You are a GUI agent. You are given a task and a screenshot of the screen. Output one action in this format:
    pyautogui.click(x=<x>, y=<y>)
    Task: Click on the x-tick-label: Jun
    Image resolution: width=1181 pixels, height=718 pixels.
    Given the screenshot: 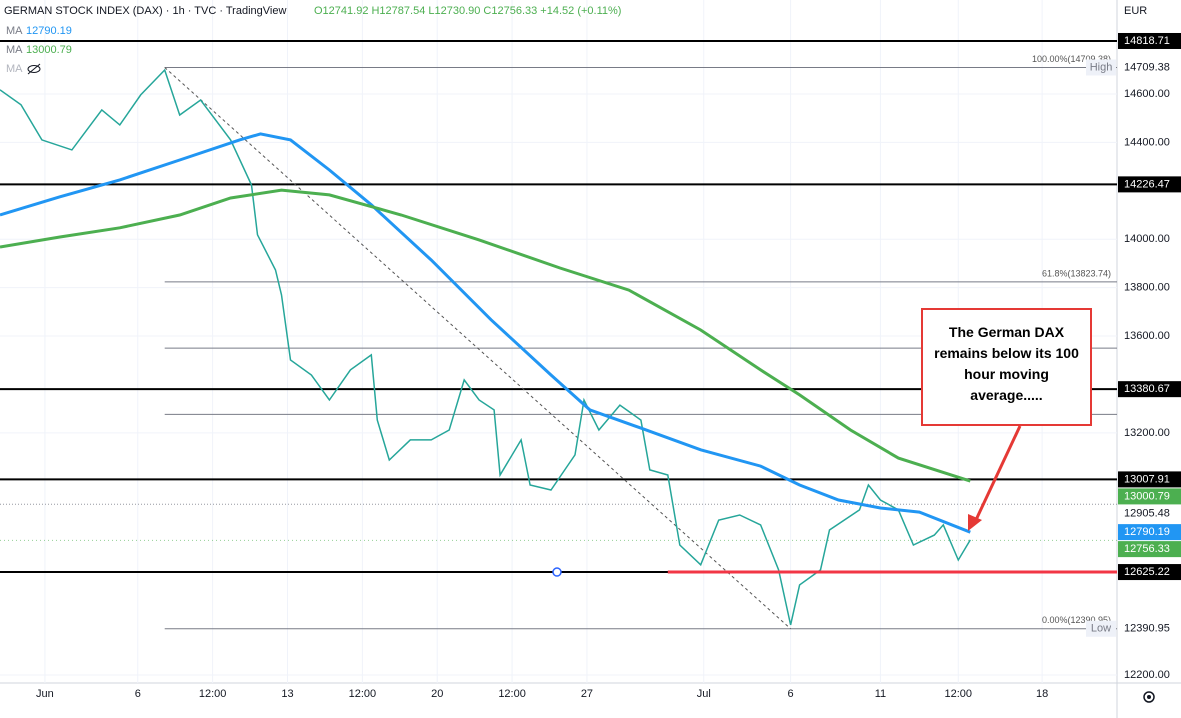 What is the action you would take?
    pyautogui.click(x=45, y=694)
    